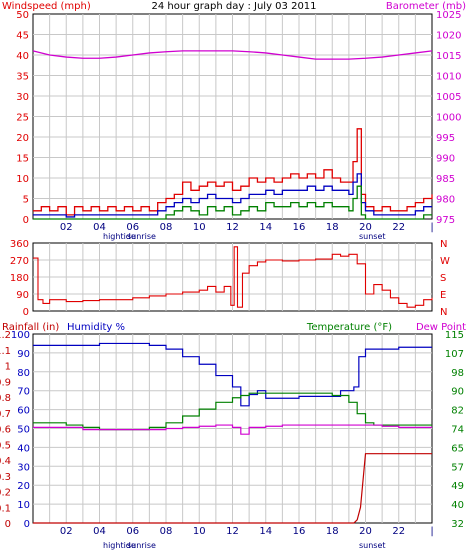  Describe the element at coordinates (23, 448) in the screenshot. I see `humidity-tick: 40` at that location.